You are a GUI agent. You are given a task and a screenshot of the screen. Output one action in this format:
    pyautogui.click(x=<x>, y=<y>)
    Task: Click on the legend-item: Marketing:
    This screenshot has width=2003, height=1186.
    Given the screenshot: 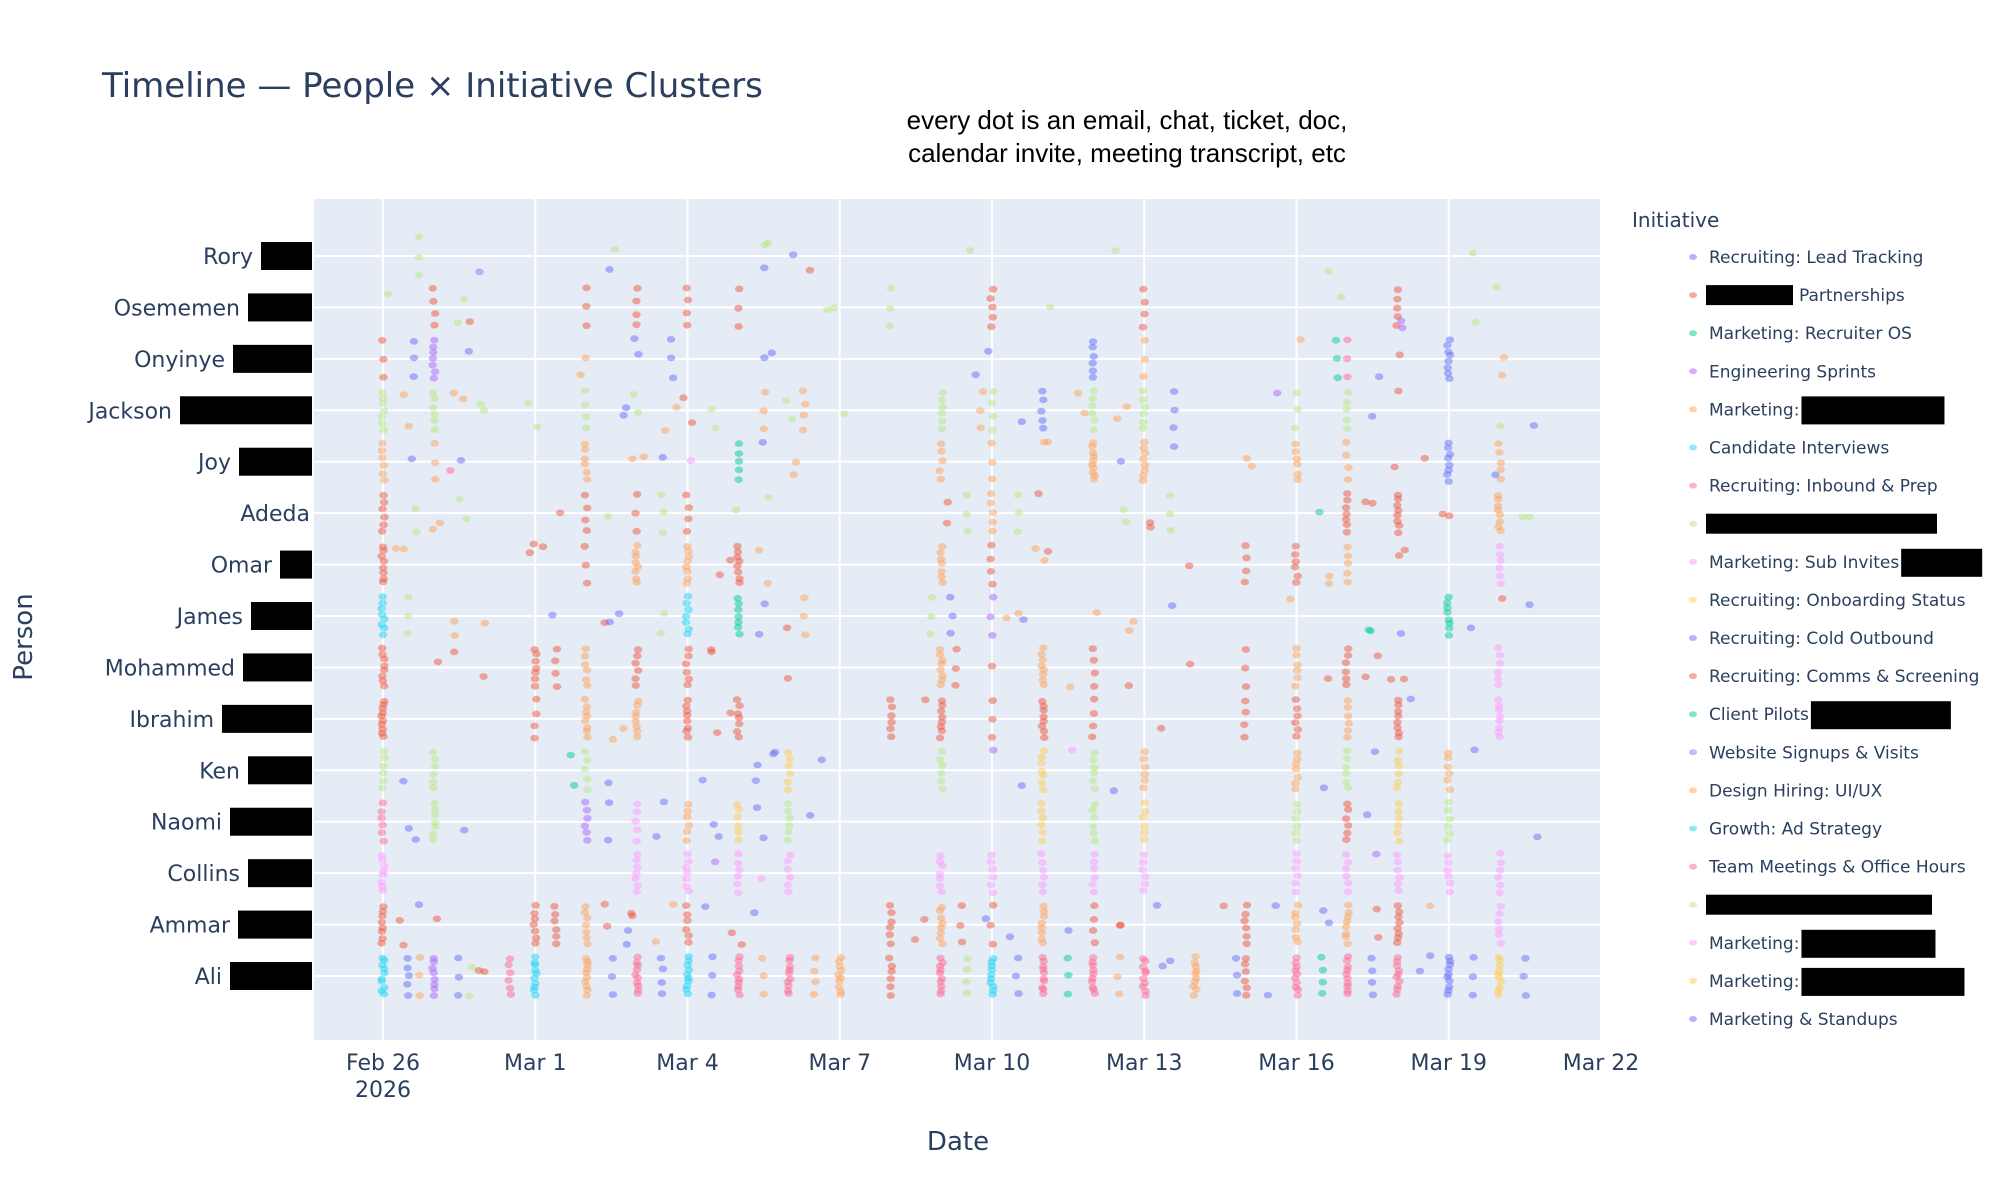 What is the action you would take?
    pyautogui.click(x=1812, y=943)
    